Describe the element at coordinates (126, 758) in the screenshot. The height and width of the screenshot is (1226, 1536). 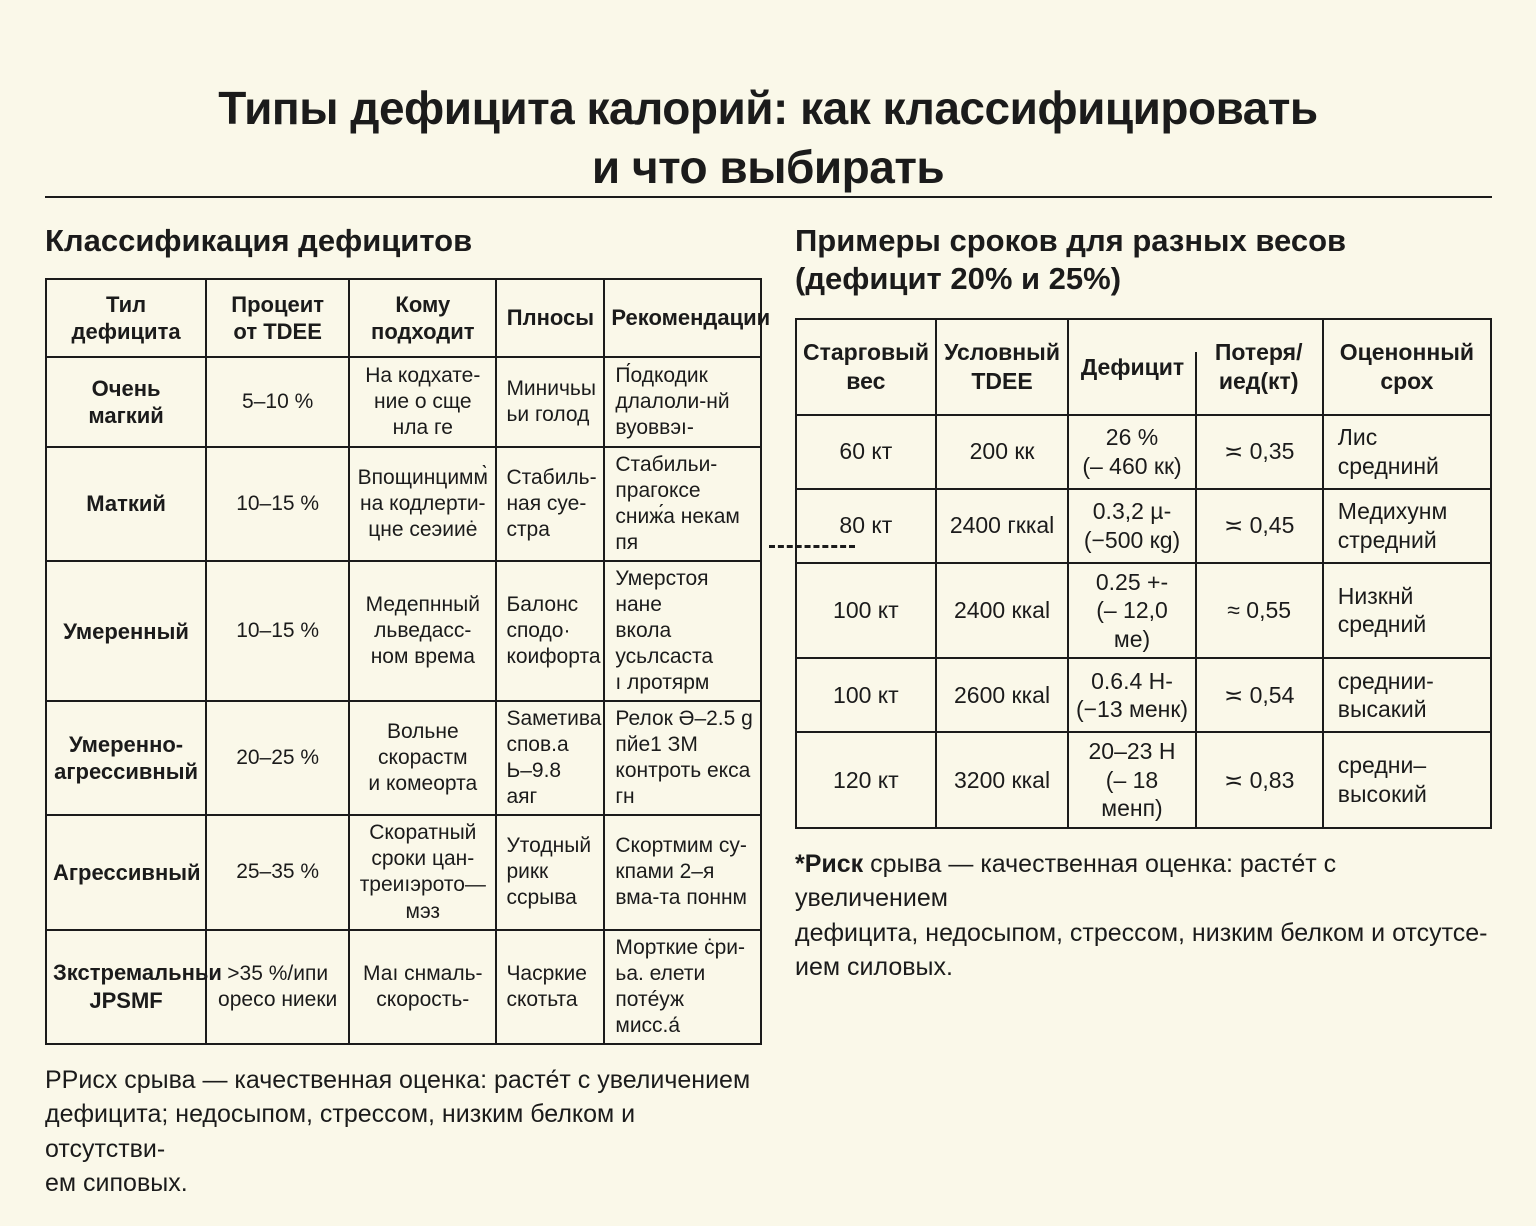
I see `table-cell: Умеренно- агрессивный` at that location.